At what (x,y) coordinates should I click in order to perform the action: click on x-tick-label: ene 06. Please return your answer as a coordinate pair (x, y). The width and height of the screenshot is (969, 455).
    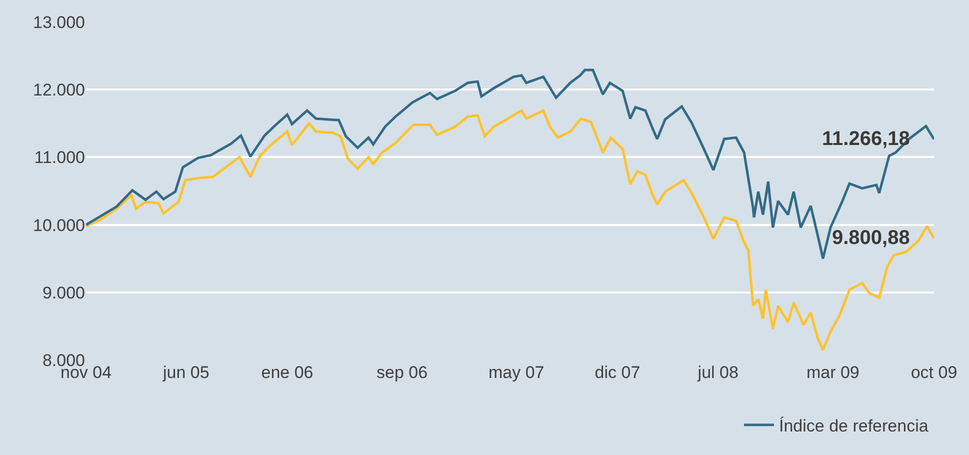
    Looking at the image, I should click on (287, 372).